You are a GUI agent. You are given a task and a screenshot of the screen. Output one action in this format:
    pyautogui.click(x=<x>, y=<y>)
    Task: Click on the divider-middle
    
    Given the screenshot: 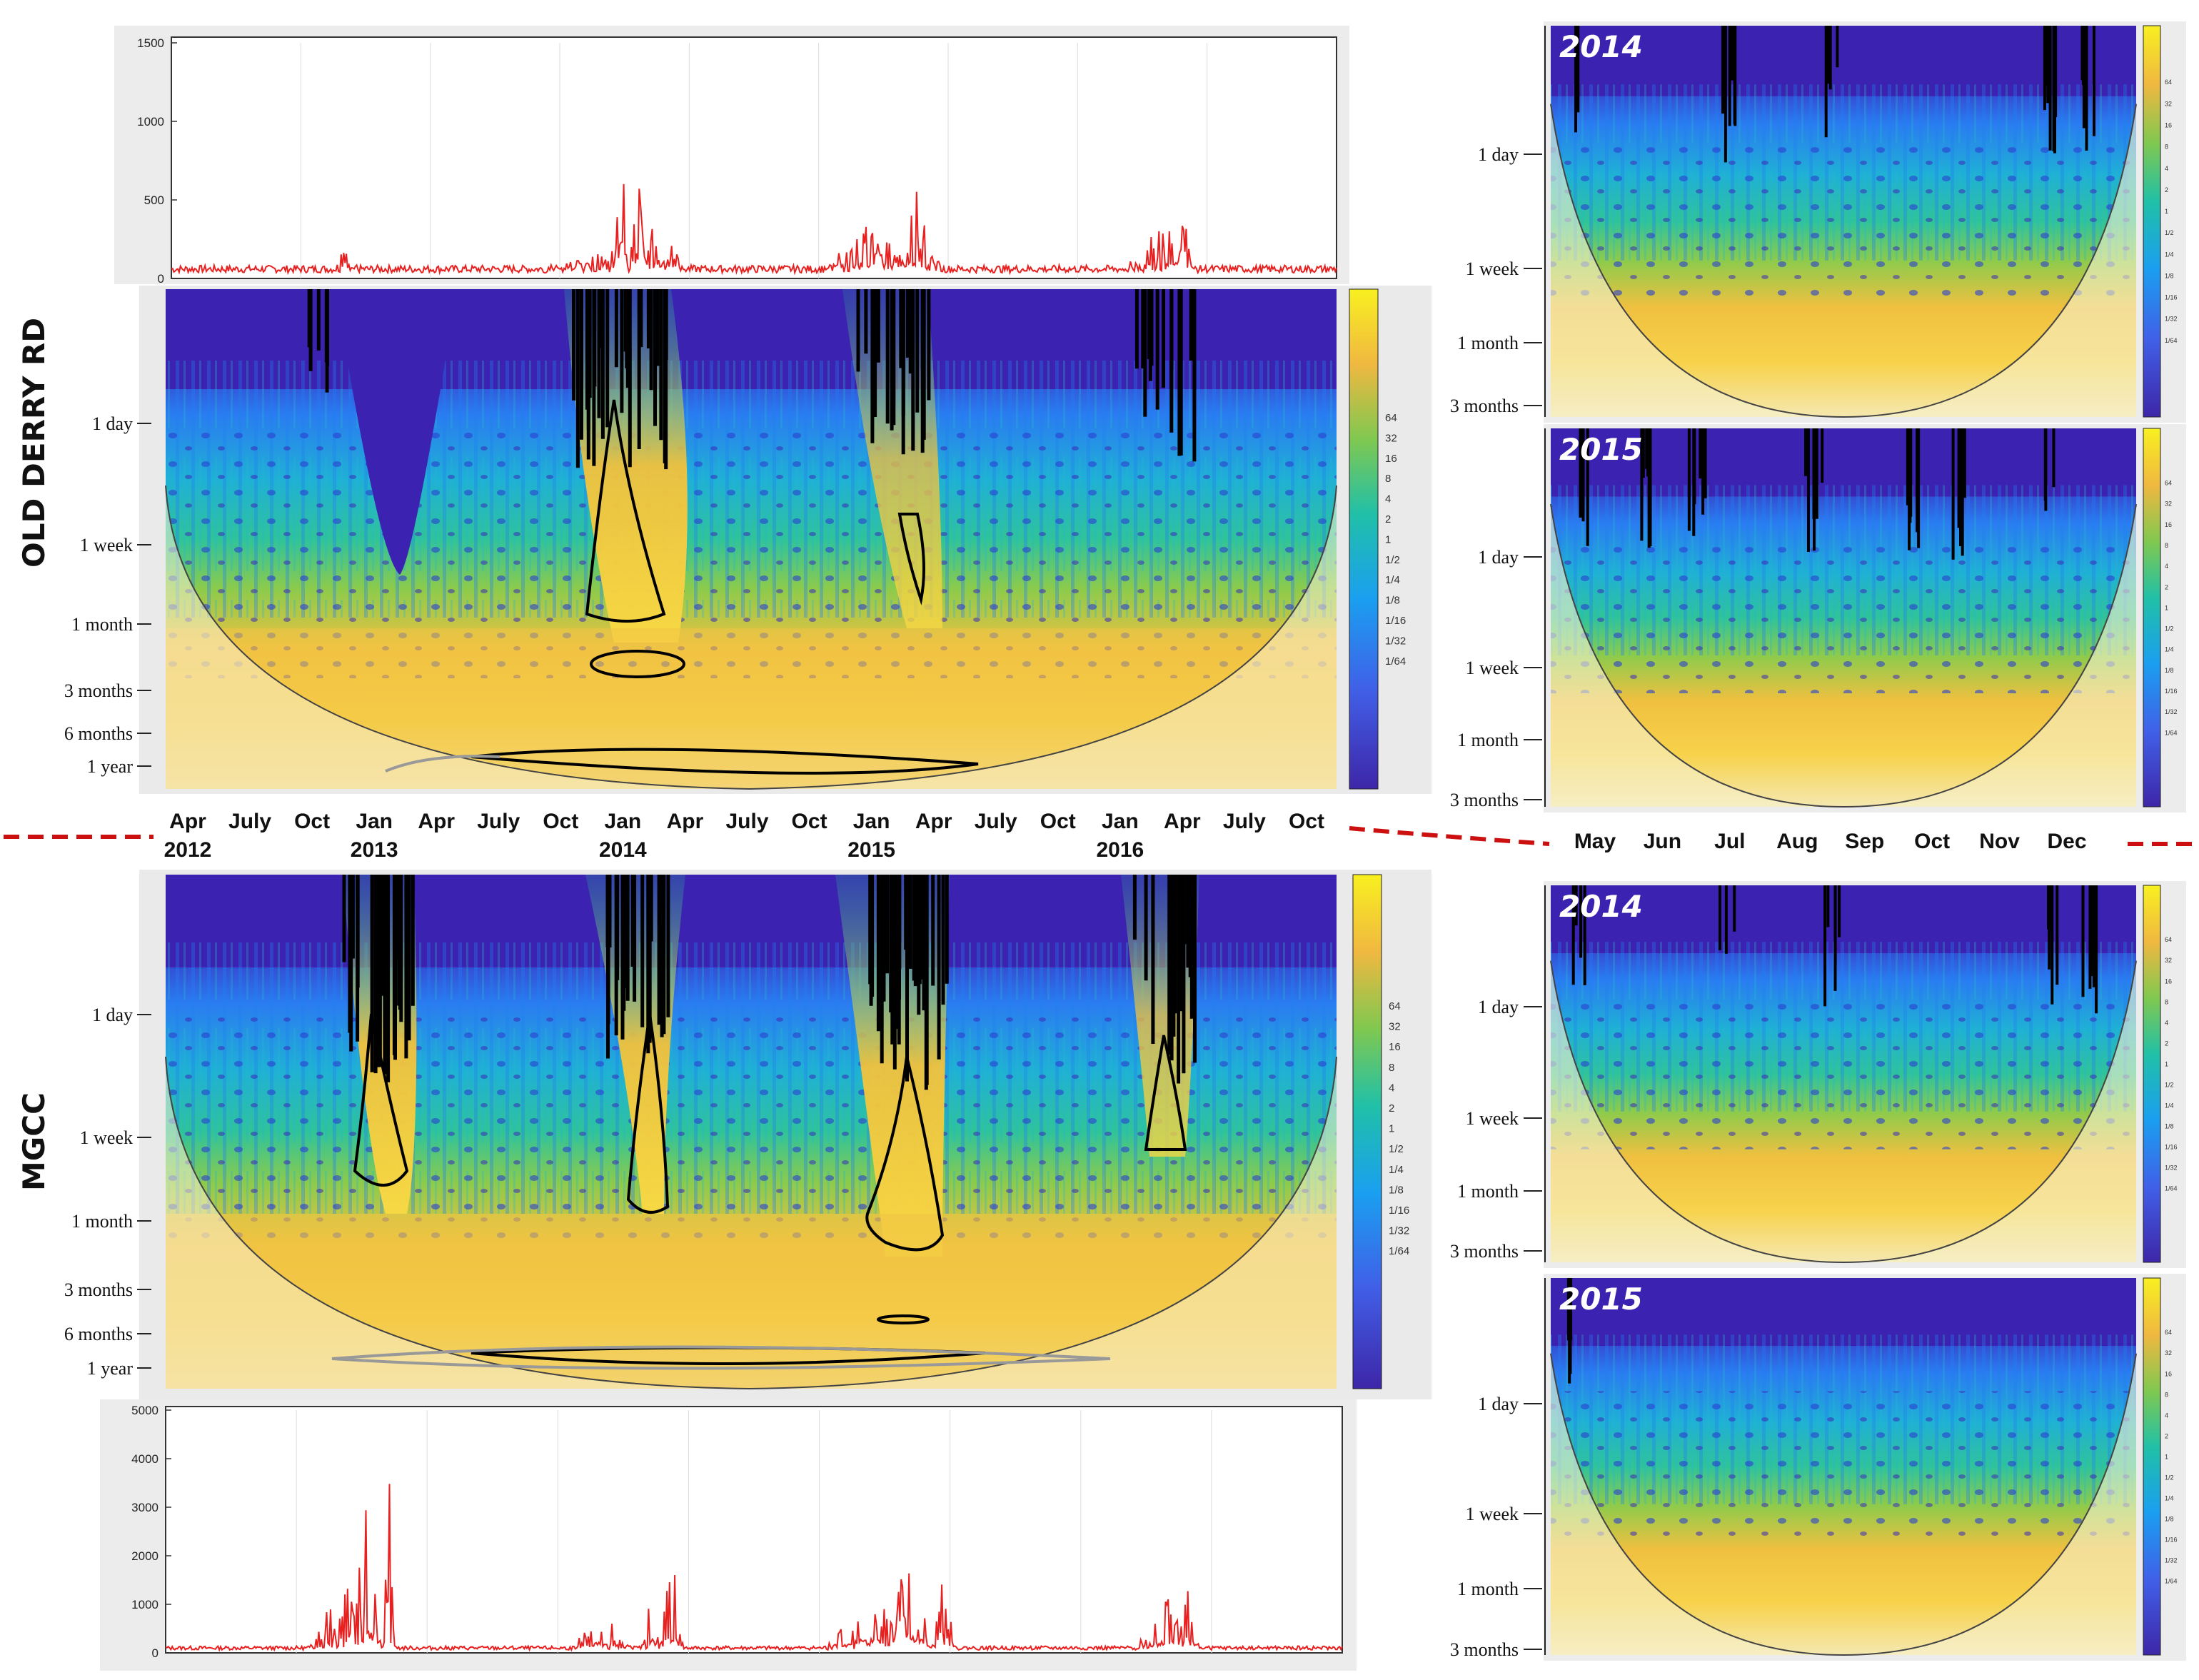 What is the action you would take?
    pyautogui.click(x=1449, y=836)
    